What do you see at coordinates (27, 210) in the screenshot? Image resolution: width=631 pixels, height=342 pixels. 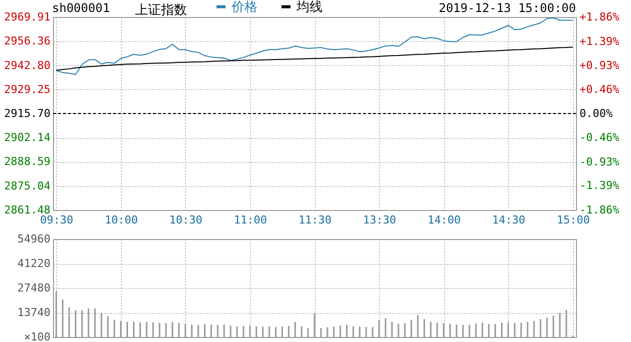 I see `y-tick-label: 2861.48` at bounding box center [27, 210].